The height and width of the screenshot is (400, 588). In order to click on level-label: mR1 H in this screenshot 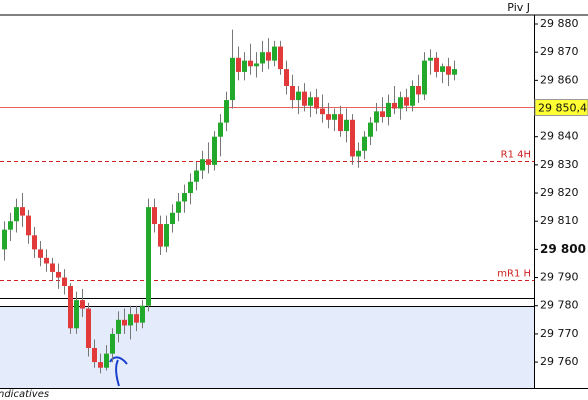, I will do `click(514, 274)`.